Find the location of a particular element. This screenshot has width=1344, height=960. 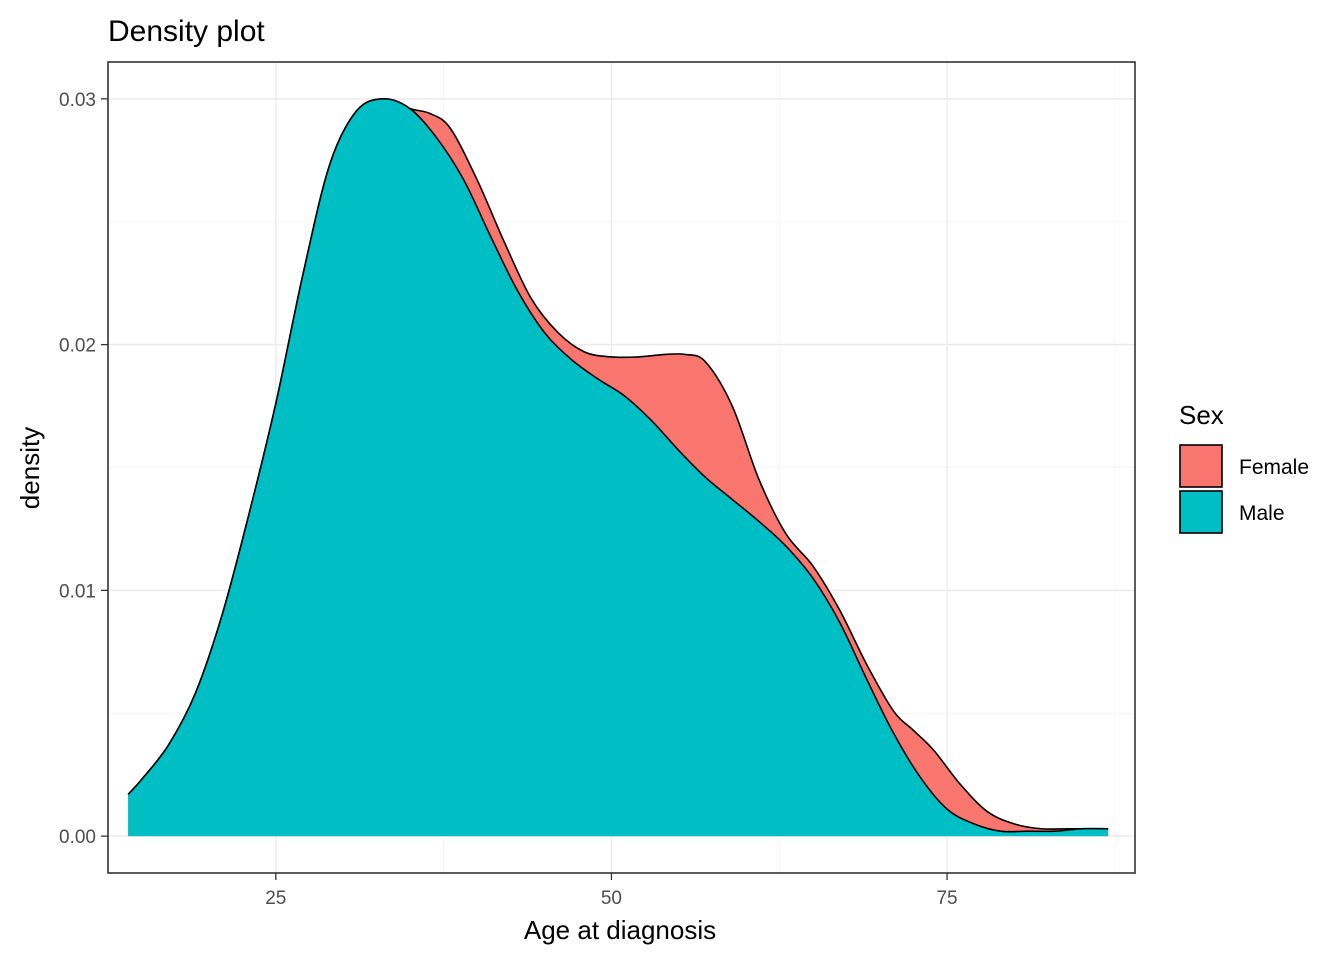

x-axis-title: Age at diagnosis is located at coordinates (620, 930).